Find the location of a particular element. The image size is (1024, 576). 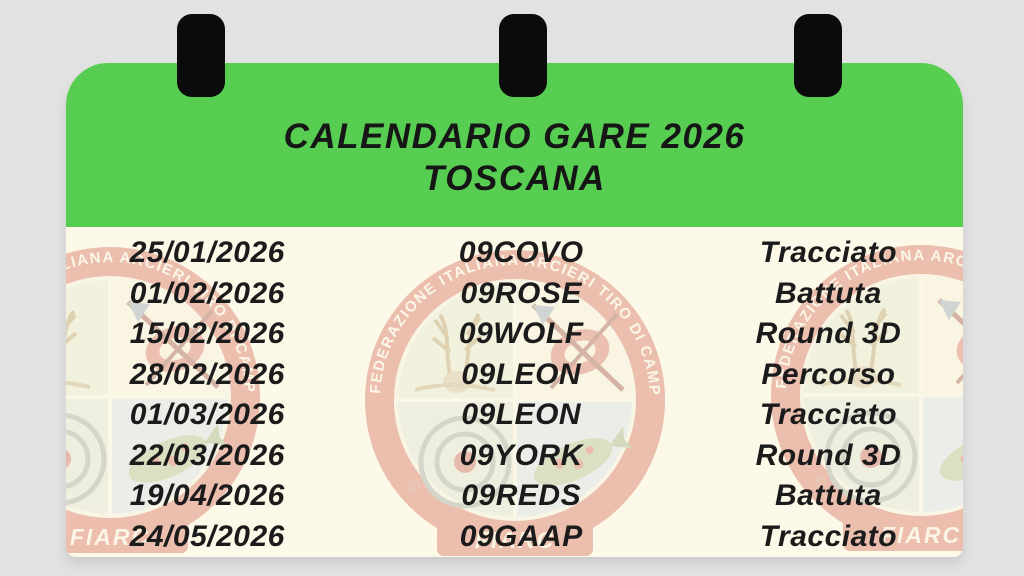

event-date: 15/02/2026 is located at coordinates (207, 334).